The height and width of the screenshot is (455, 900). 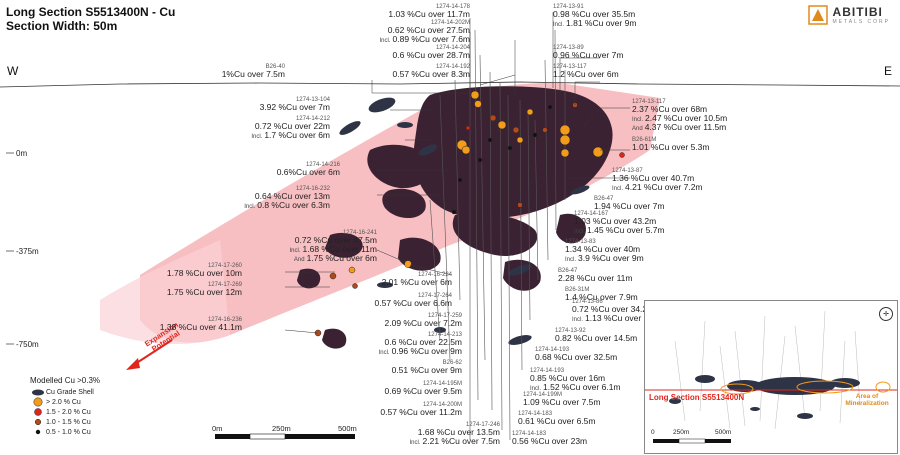 I want to click on scale-label-250: 250m, so click(x=281, y=428).